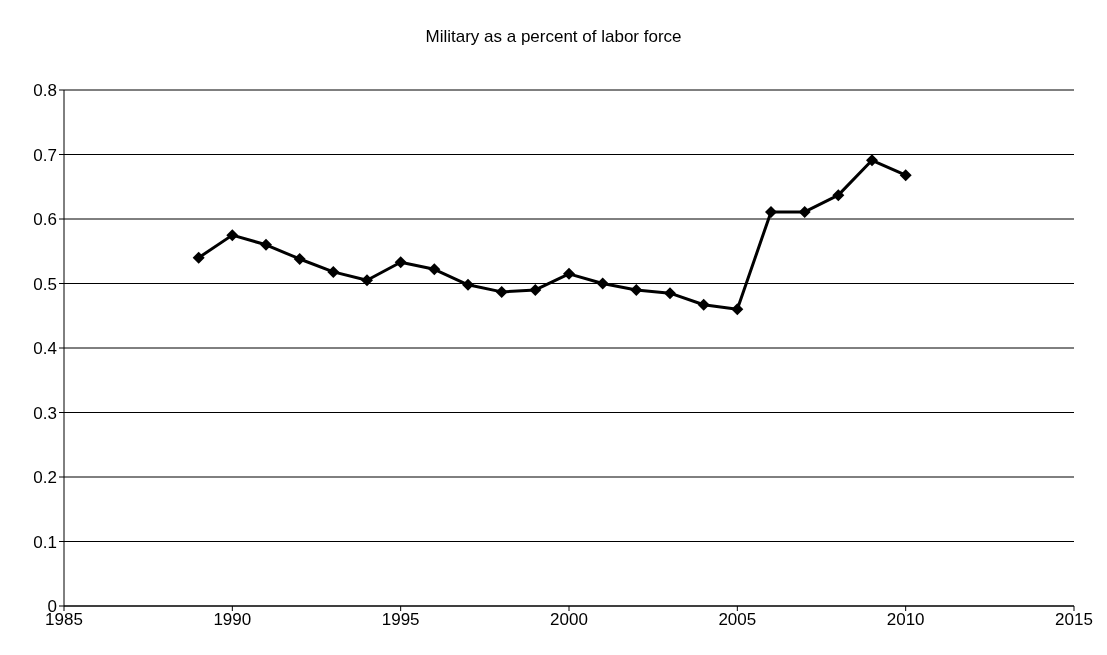 The width and height of the screenshot is (1107, 655). What do you see at coordinates (45, 91) in the screenshot?
I see `y-tick-label: 0.8` at bounding box center [45, 91].